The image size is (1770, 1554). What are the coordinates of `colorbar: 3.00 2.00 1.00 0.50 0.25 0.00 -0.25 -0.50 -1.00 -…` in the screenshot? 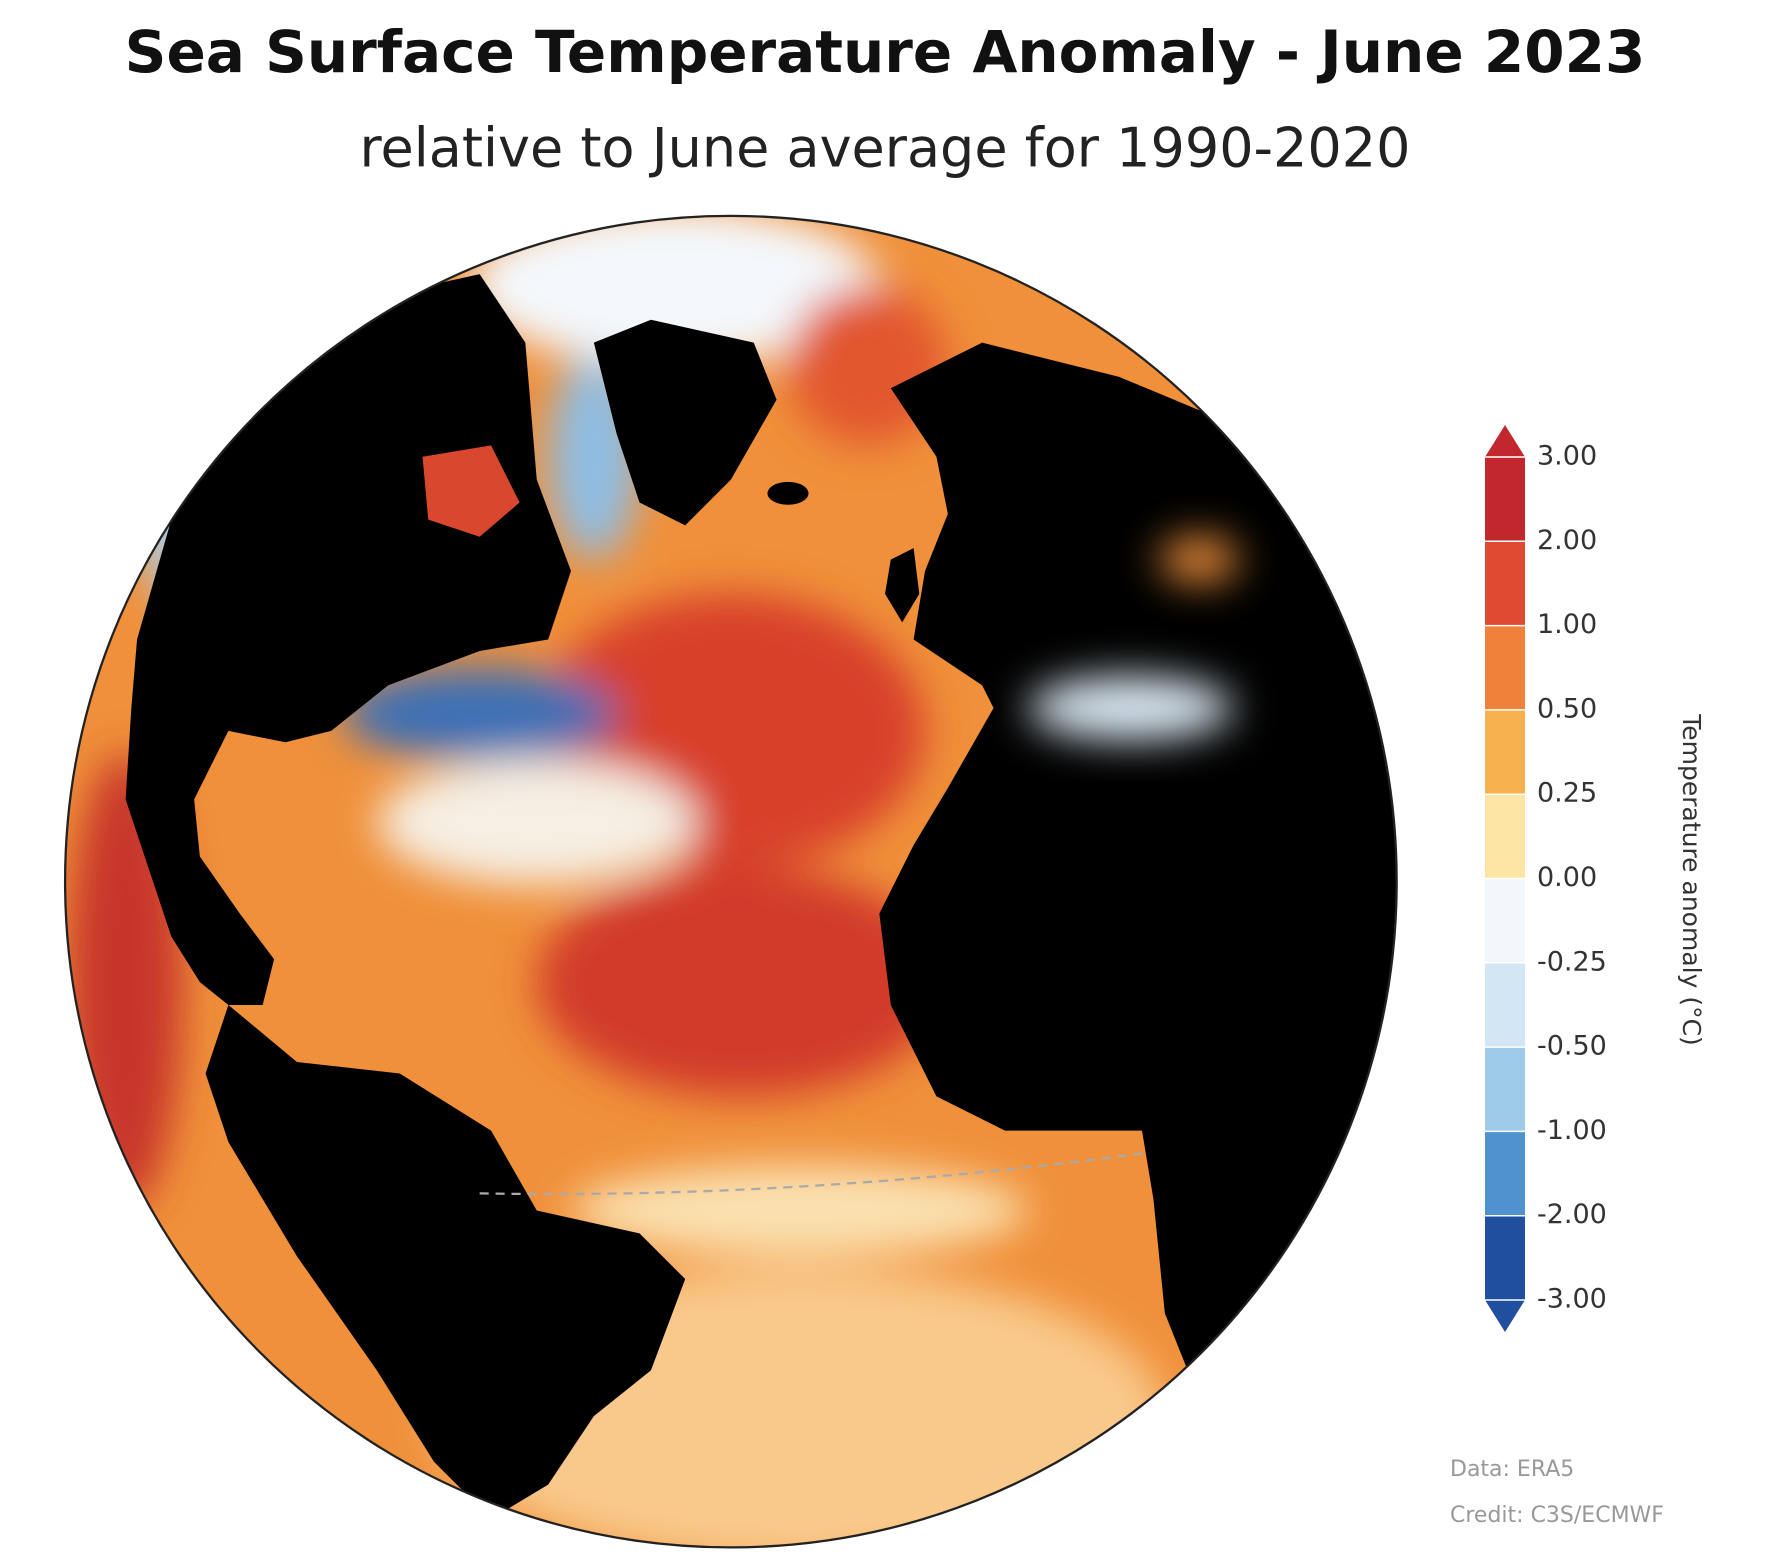 It's located at (1546, 878).